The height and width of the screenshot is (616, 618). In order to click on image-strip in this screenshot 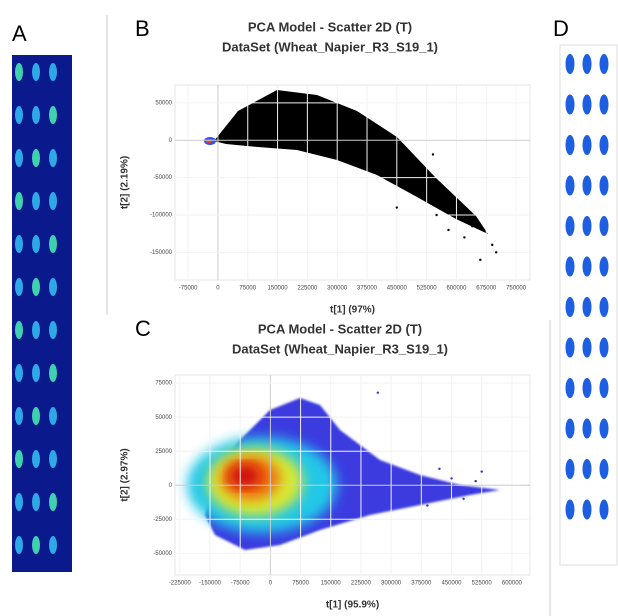, I will do `click(42, 313)`.